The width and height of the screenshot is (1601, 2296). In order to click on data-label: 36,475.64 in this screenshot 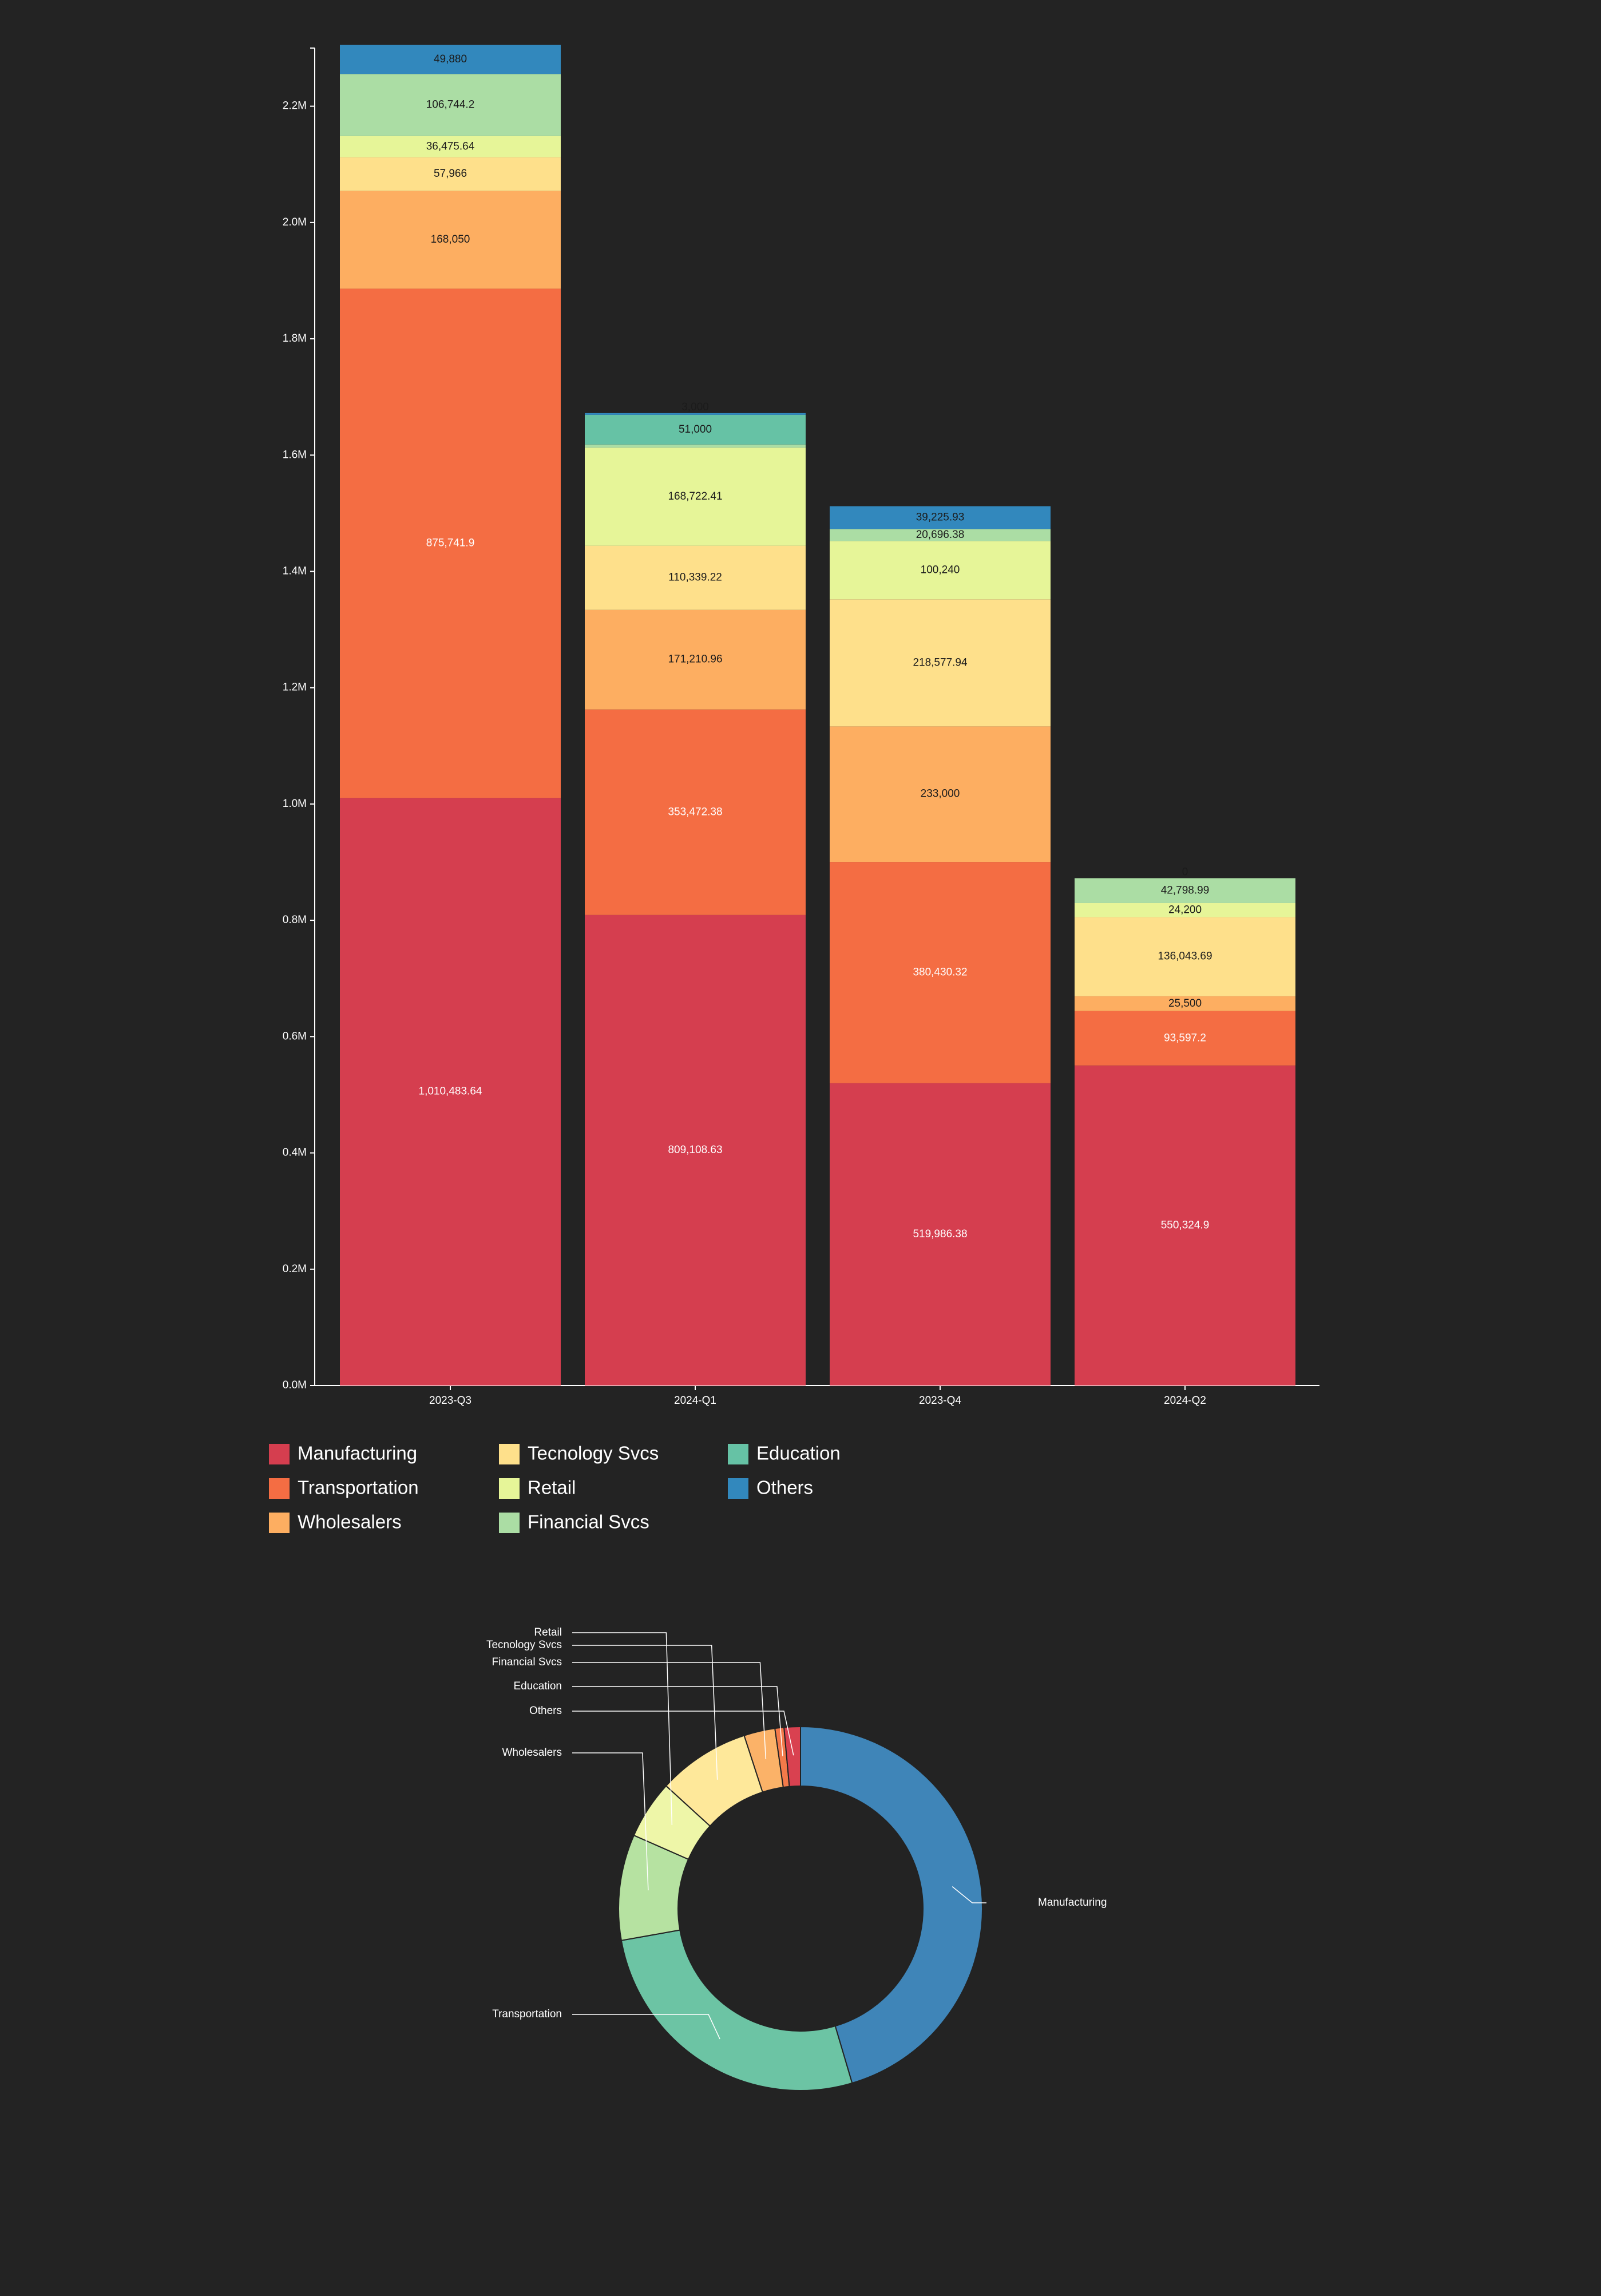, I will do `click(450, 146)`.